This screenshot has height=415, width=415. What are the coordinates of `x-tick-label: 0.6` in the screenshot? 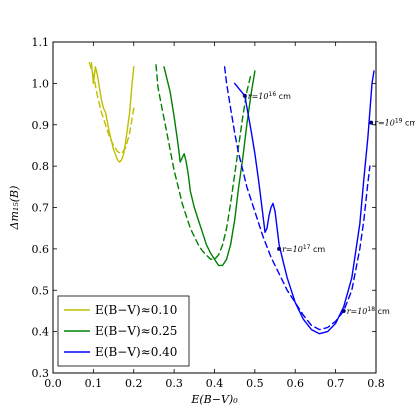 It's located at (296, 383).